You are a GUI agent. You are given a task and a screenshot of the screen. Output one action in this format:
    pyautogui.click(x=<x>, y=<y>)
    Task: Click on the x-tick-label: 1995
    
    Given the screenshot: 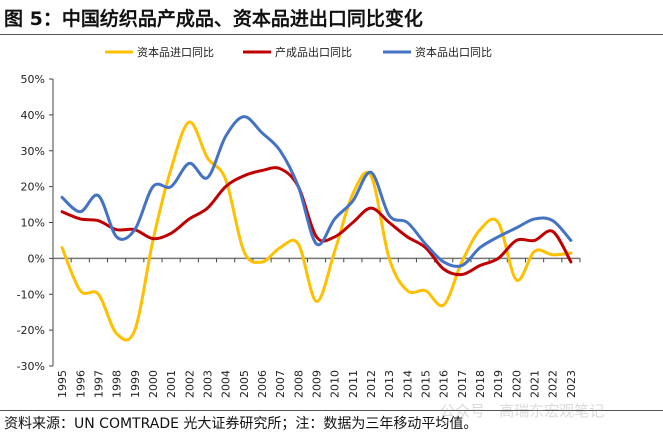 What is the action you would take?
    pyautogui.click(x=62, y=384)
    